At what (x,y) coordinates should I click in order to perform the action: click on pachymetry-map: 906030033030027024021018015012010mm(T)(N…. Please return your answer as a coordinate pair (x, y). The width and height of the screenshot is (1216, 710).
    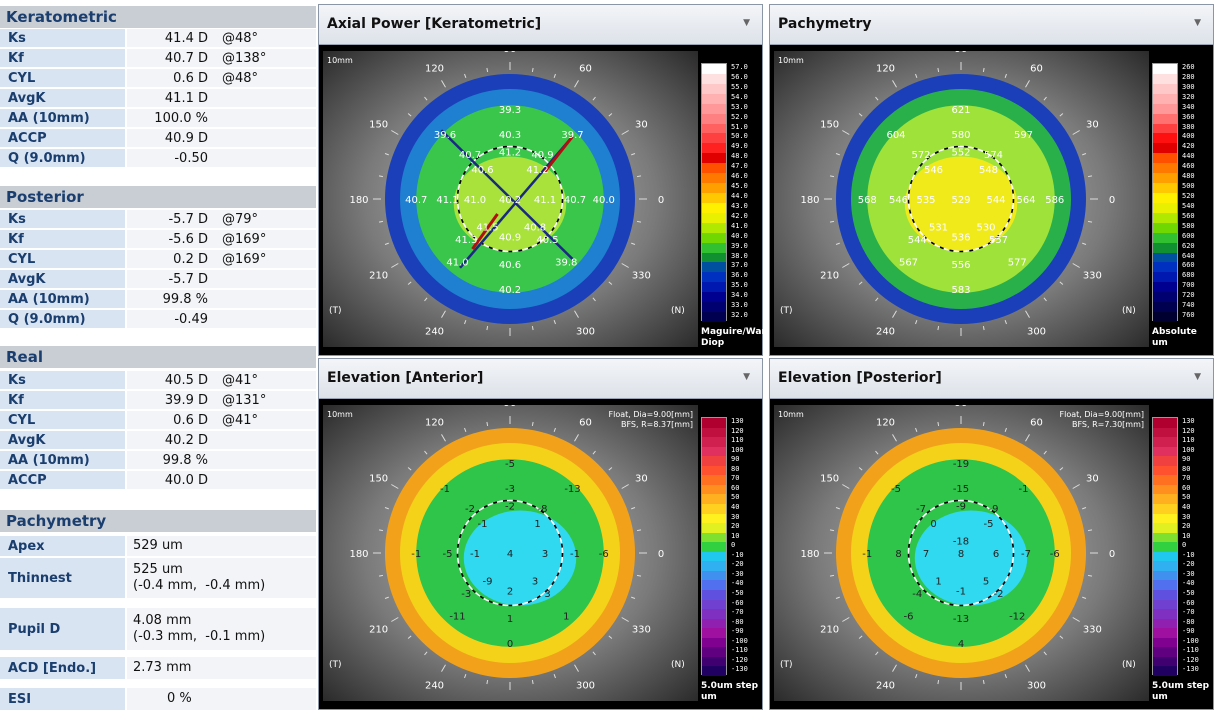
    Looking at the image, I should click on (961, 199).